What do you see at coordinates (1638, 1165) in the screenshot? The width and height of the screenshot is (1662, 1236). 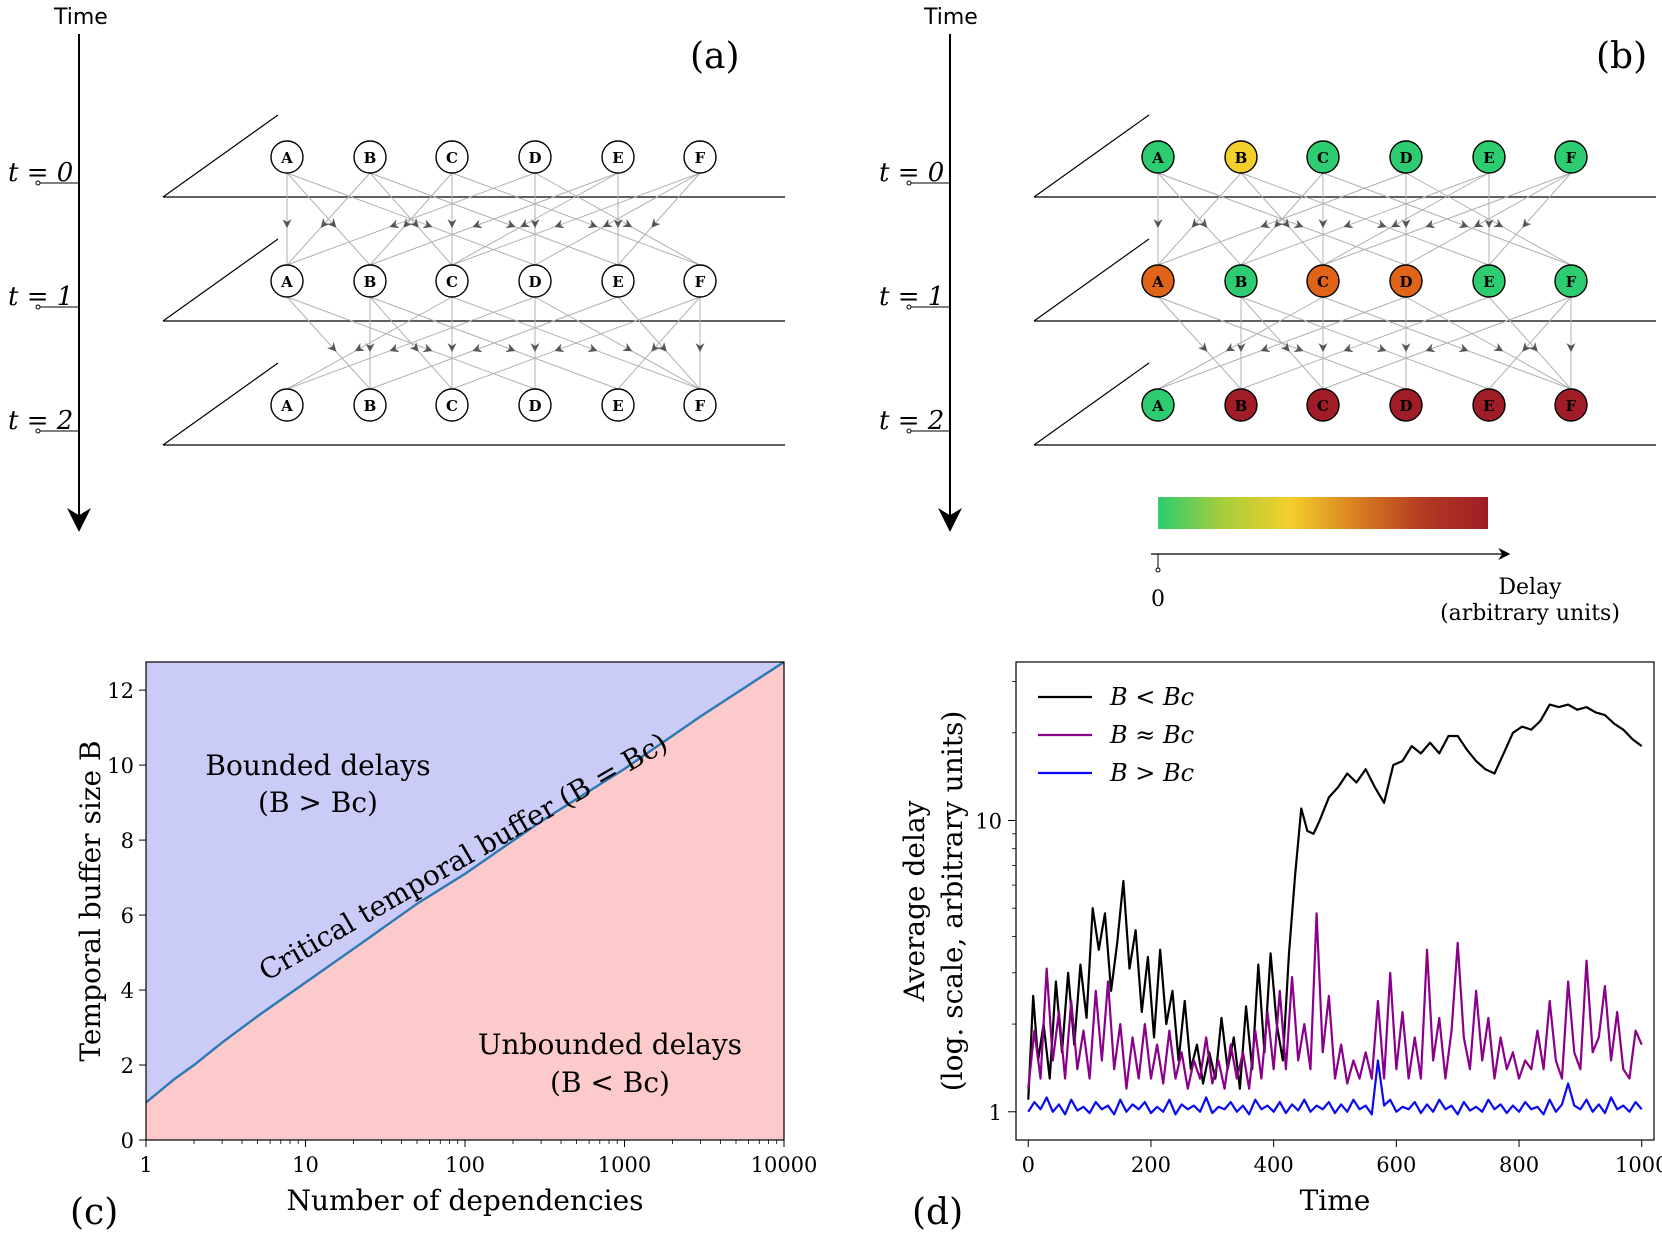 I see `x-tick-label-d: 1000` at bounding box center [1638, 1165].